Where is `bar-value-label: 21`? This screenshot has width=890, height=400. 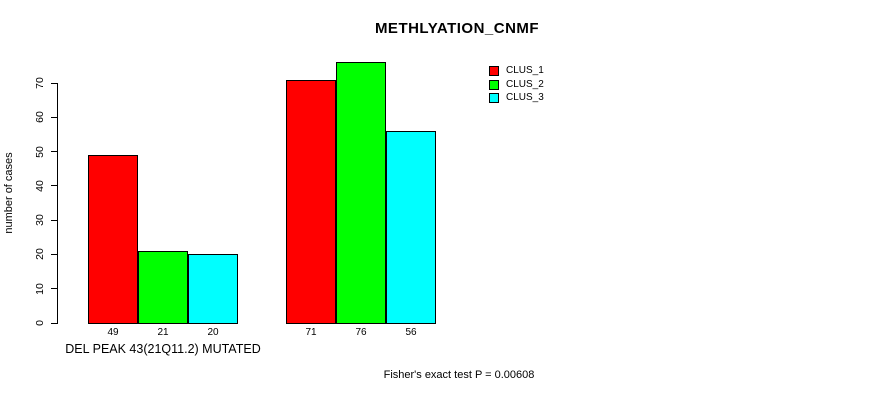
bar-value-label: 21 is located at coordinates (163, 332).